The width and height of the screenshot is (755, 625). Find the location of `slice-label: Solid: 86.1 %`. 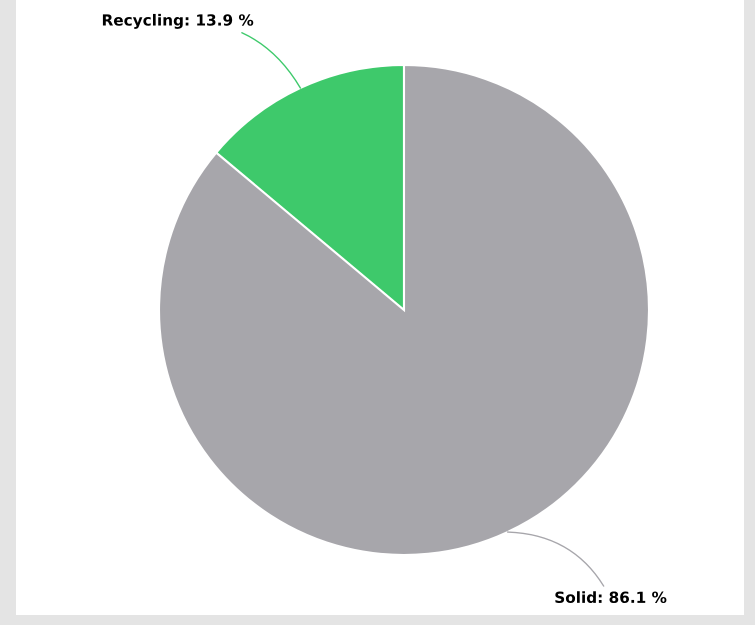

slice-label: Solid: 86.1 % is located at coordinates (610, 597).